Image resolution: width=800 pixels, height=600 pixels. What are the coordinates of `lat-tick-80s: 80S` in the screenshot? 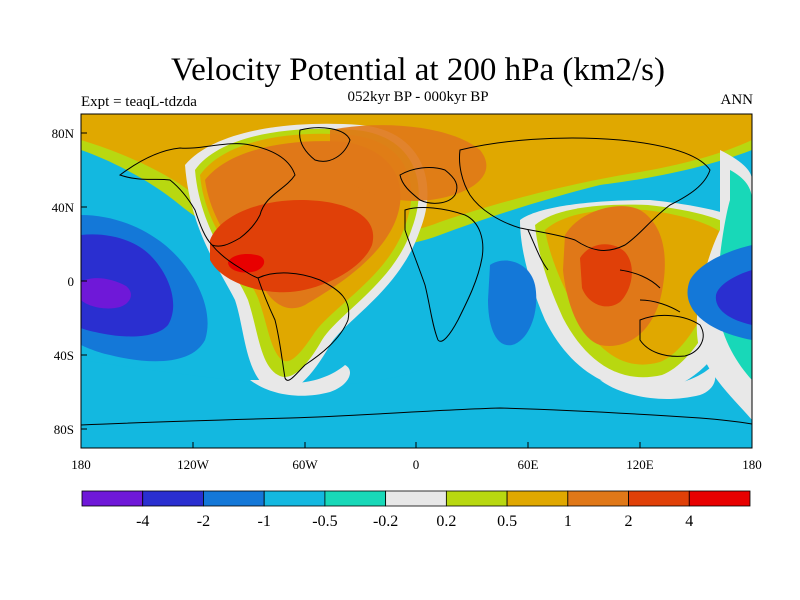 It's located at (64, 429).